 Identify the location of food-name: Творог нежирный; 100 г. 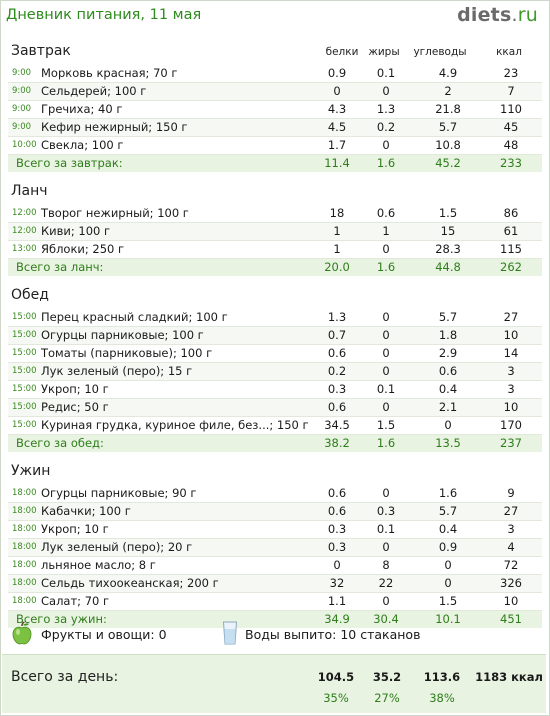
(115, 213).